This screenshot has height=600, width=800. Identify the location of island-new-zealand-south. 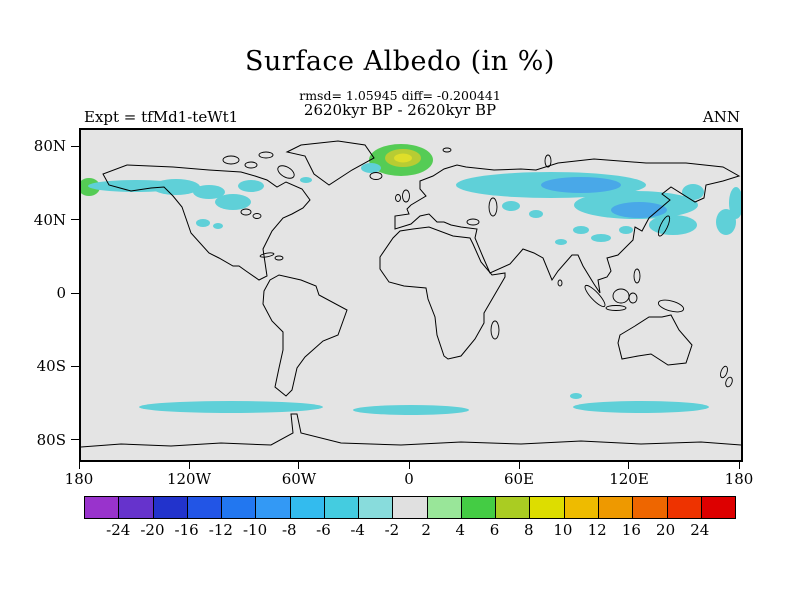
(729, 382).